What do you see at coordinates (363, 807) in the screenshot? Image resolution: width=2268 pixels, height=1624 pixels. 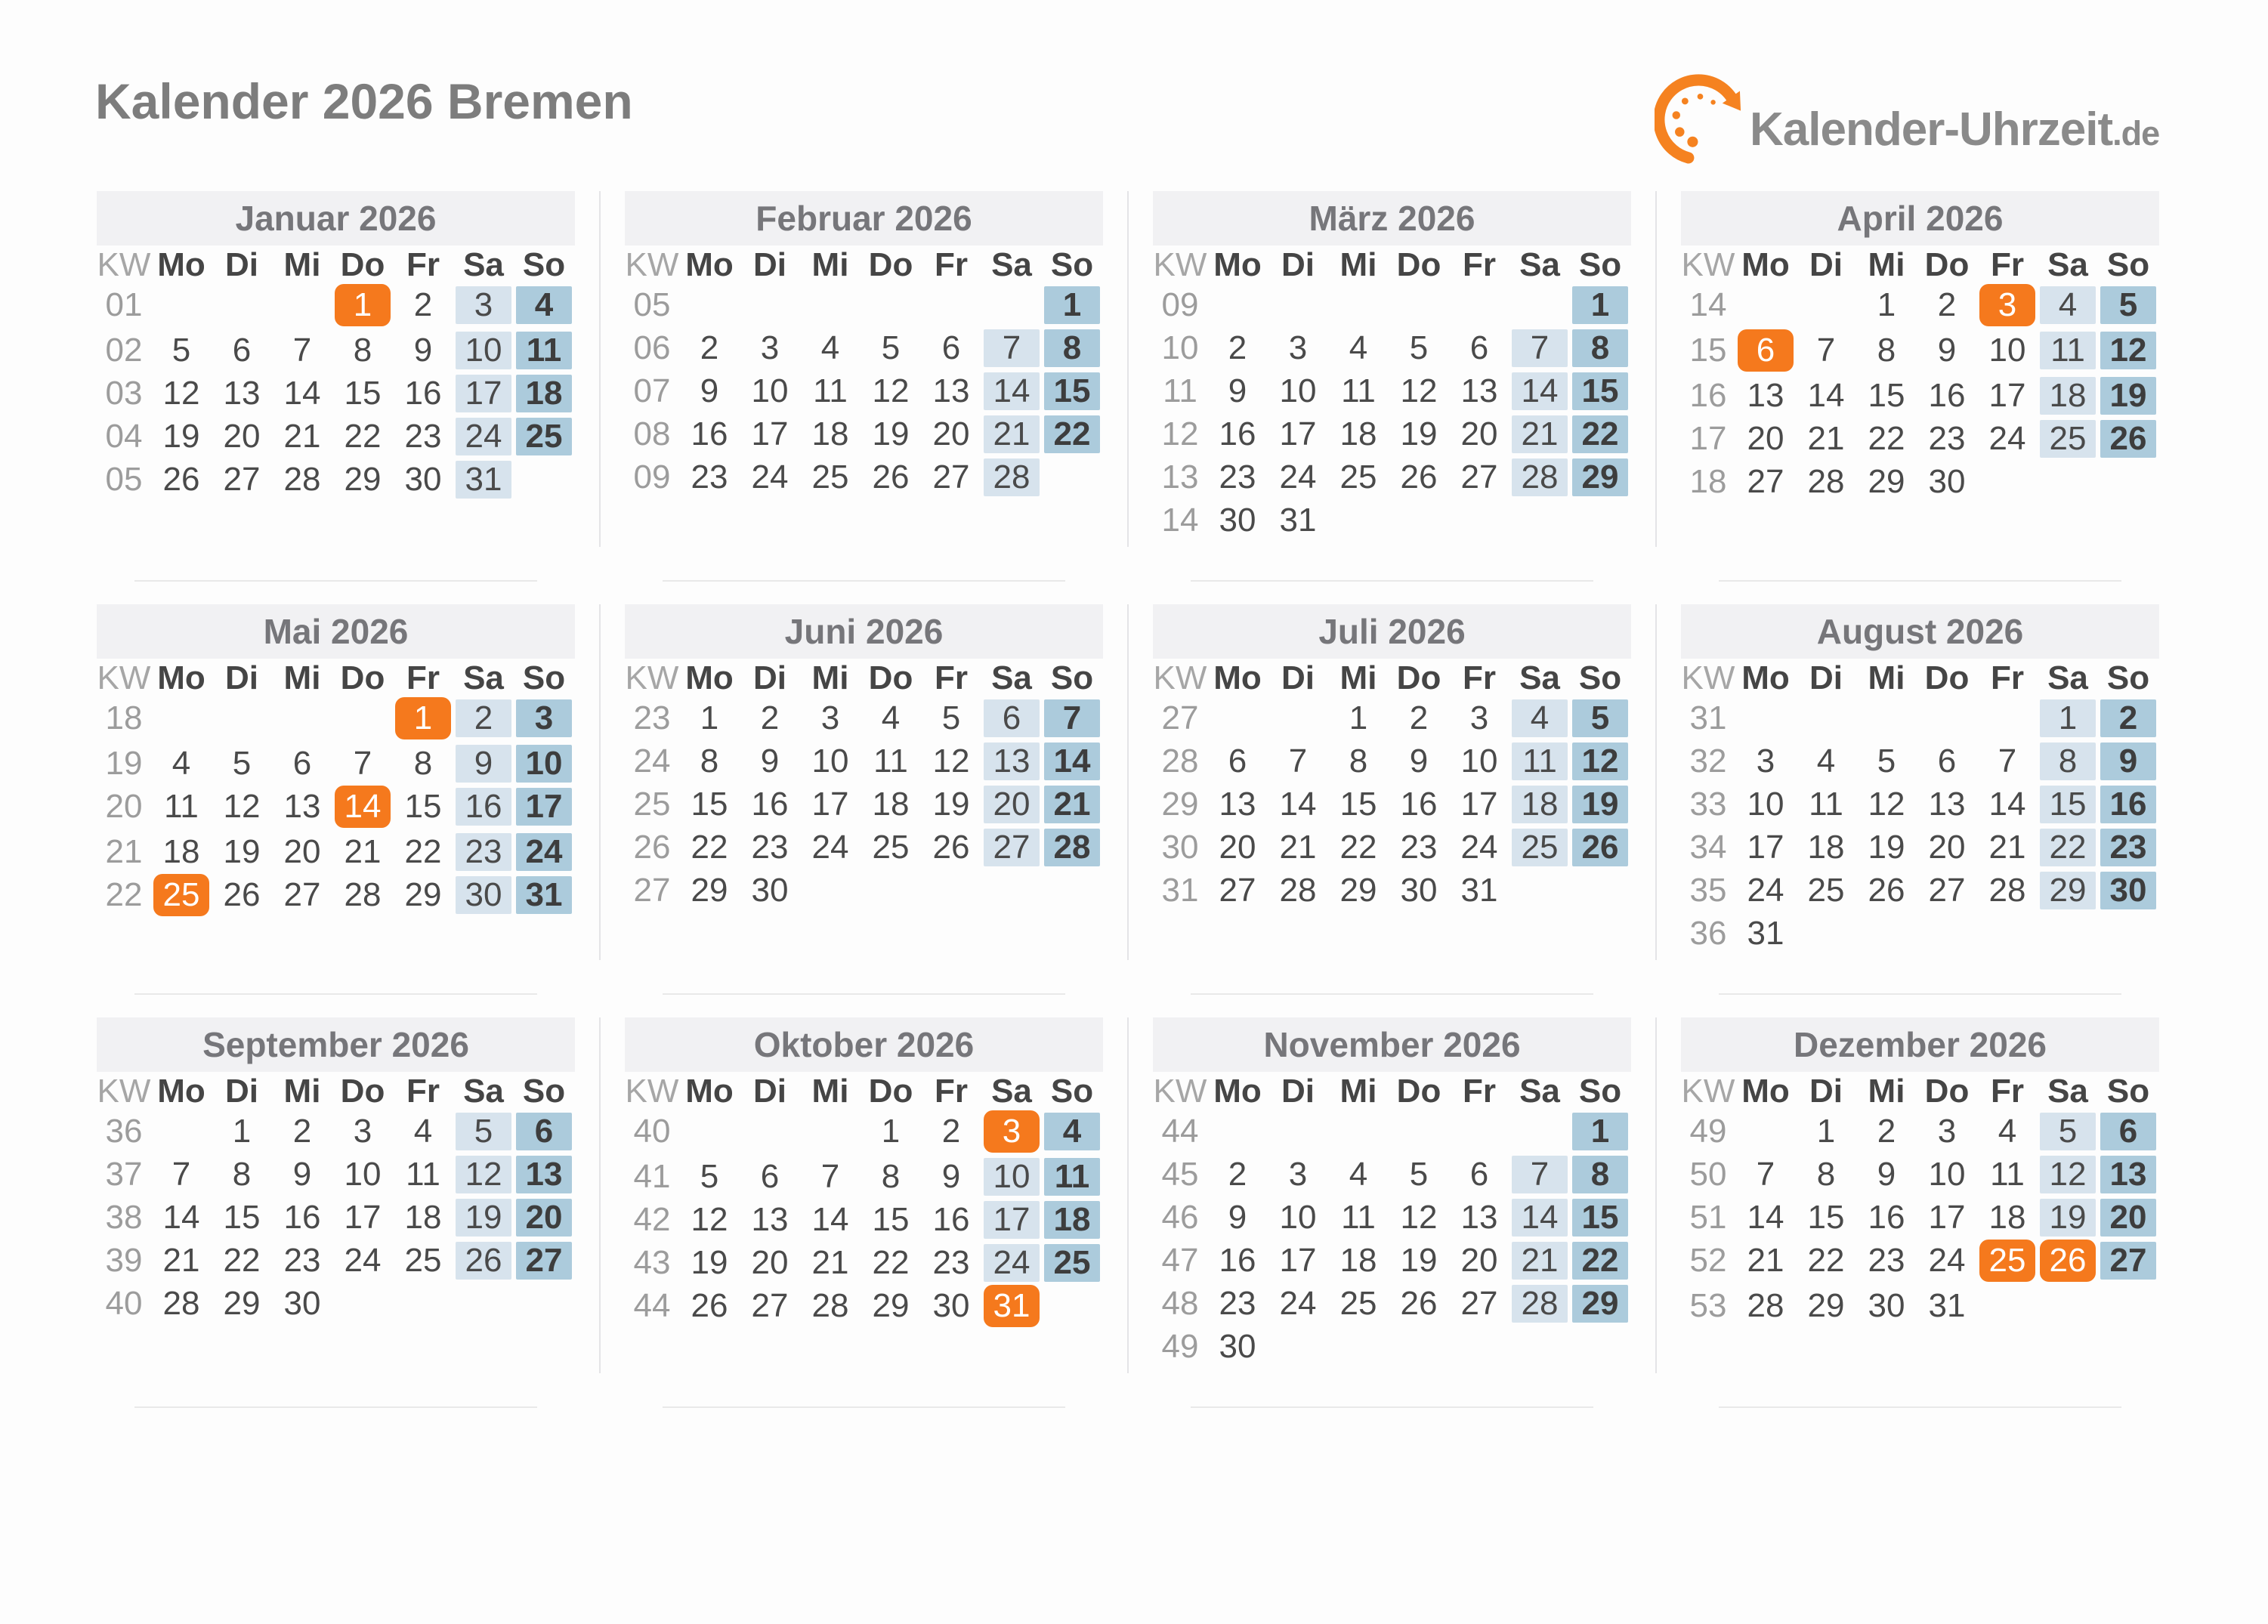 I see `holiday-day-cell: 14` at bounding box center [363, 807].